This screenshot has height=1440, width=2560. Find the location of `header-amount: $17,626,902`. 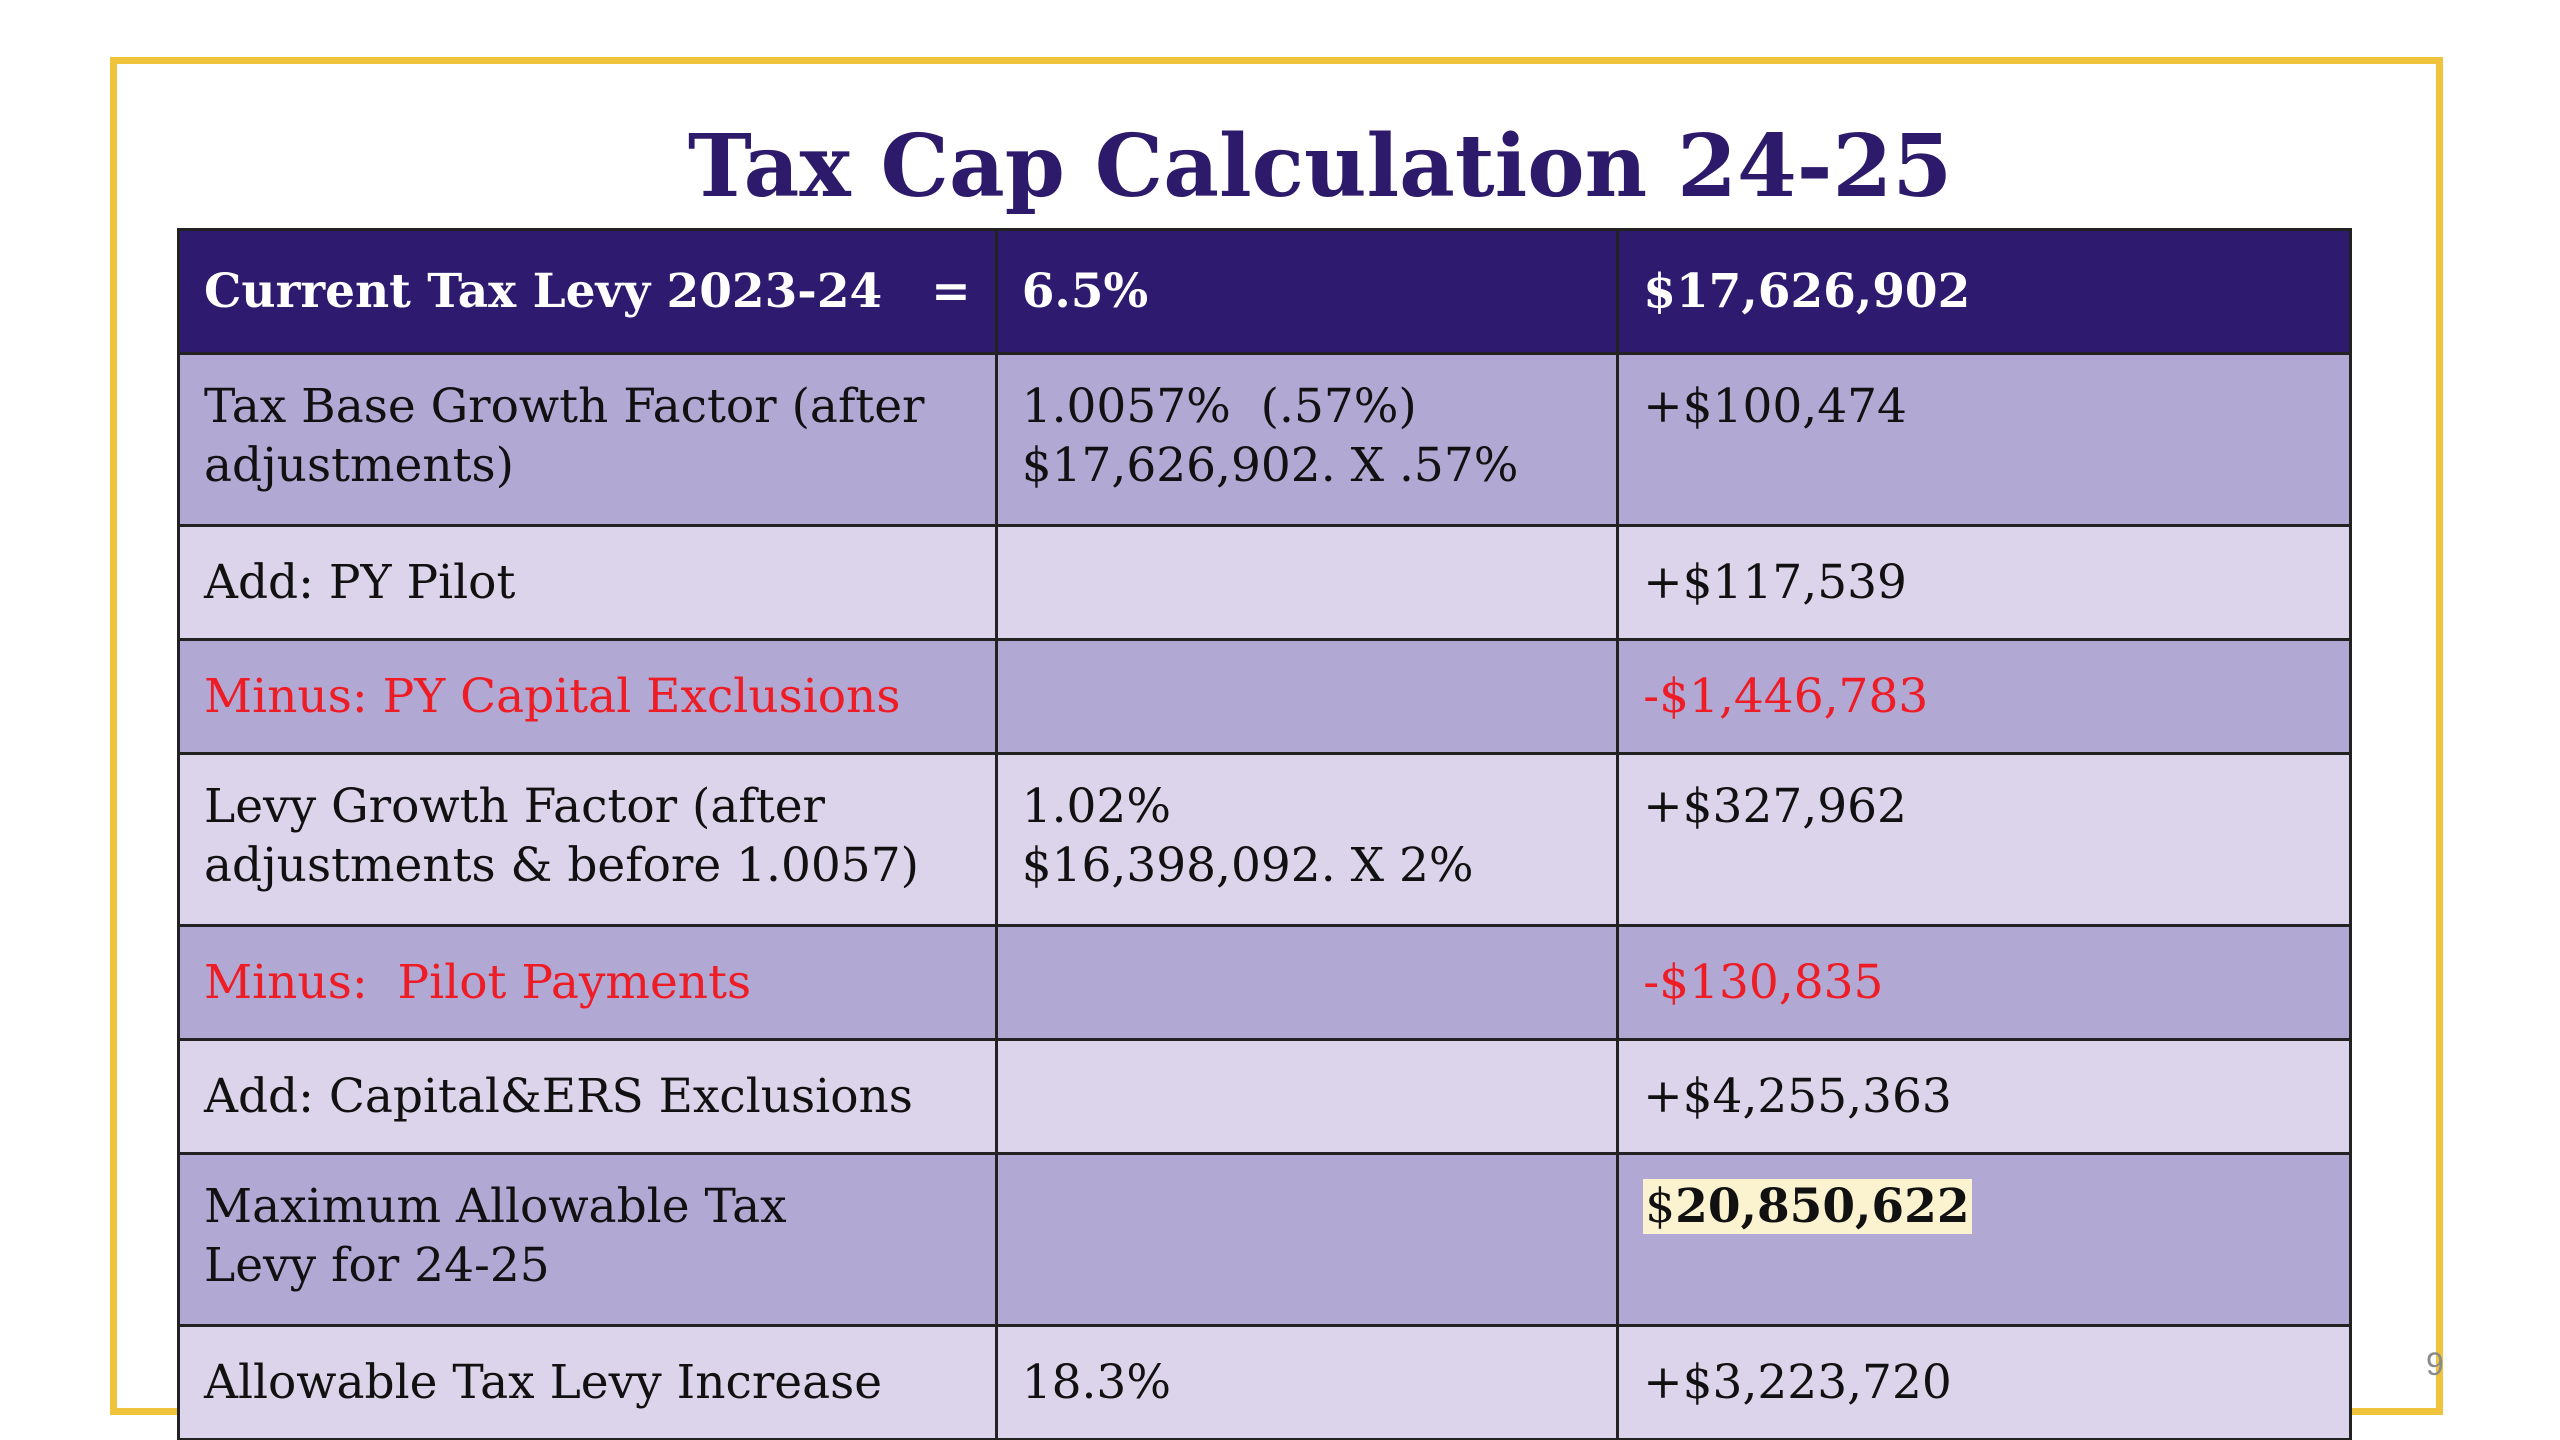

header-amount: $17,626,902 is located at coordinates (1984, 291).